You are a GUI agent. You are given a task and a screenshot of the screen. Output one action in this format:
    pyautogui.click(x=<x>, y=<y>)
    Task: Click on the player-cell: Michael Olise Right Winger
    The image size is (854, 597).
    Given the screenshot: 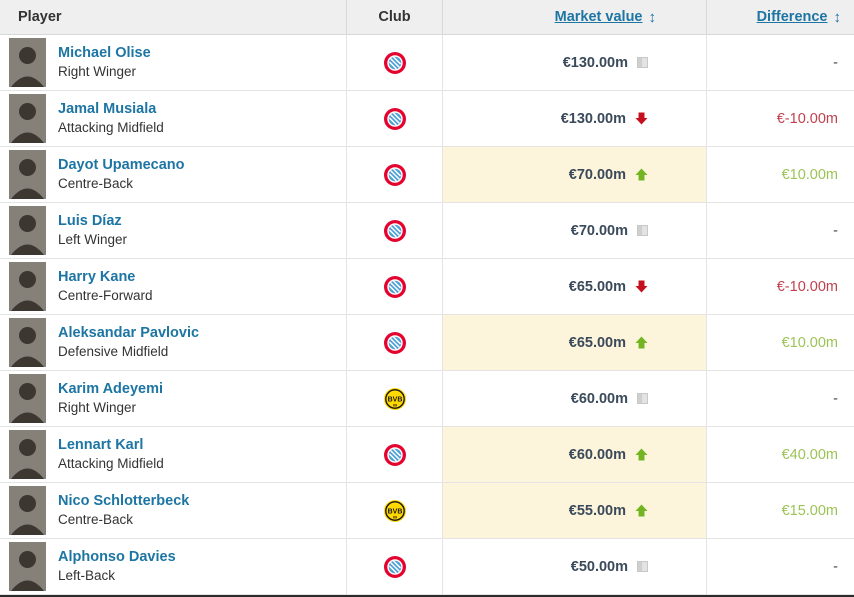 What is the action you would take?
    pyautogui.click(x=173, y=62)
    